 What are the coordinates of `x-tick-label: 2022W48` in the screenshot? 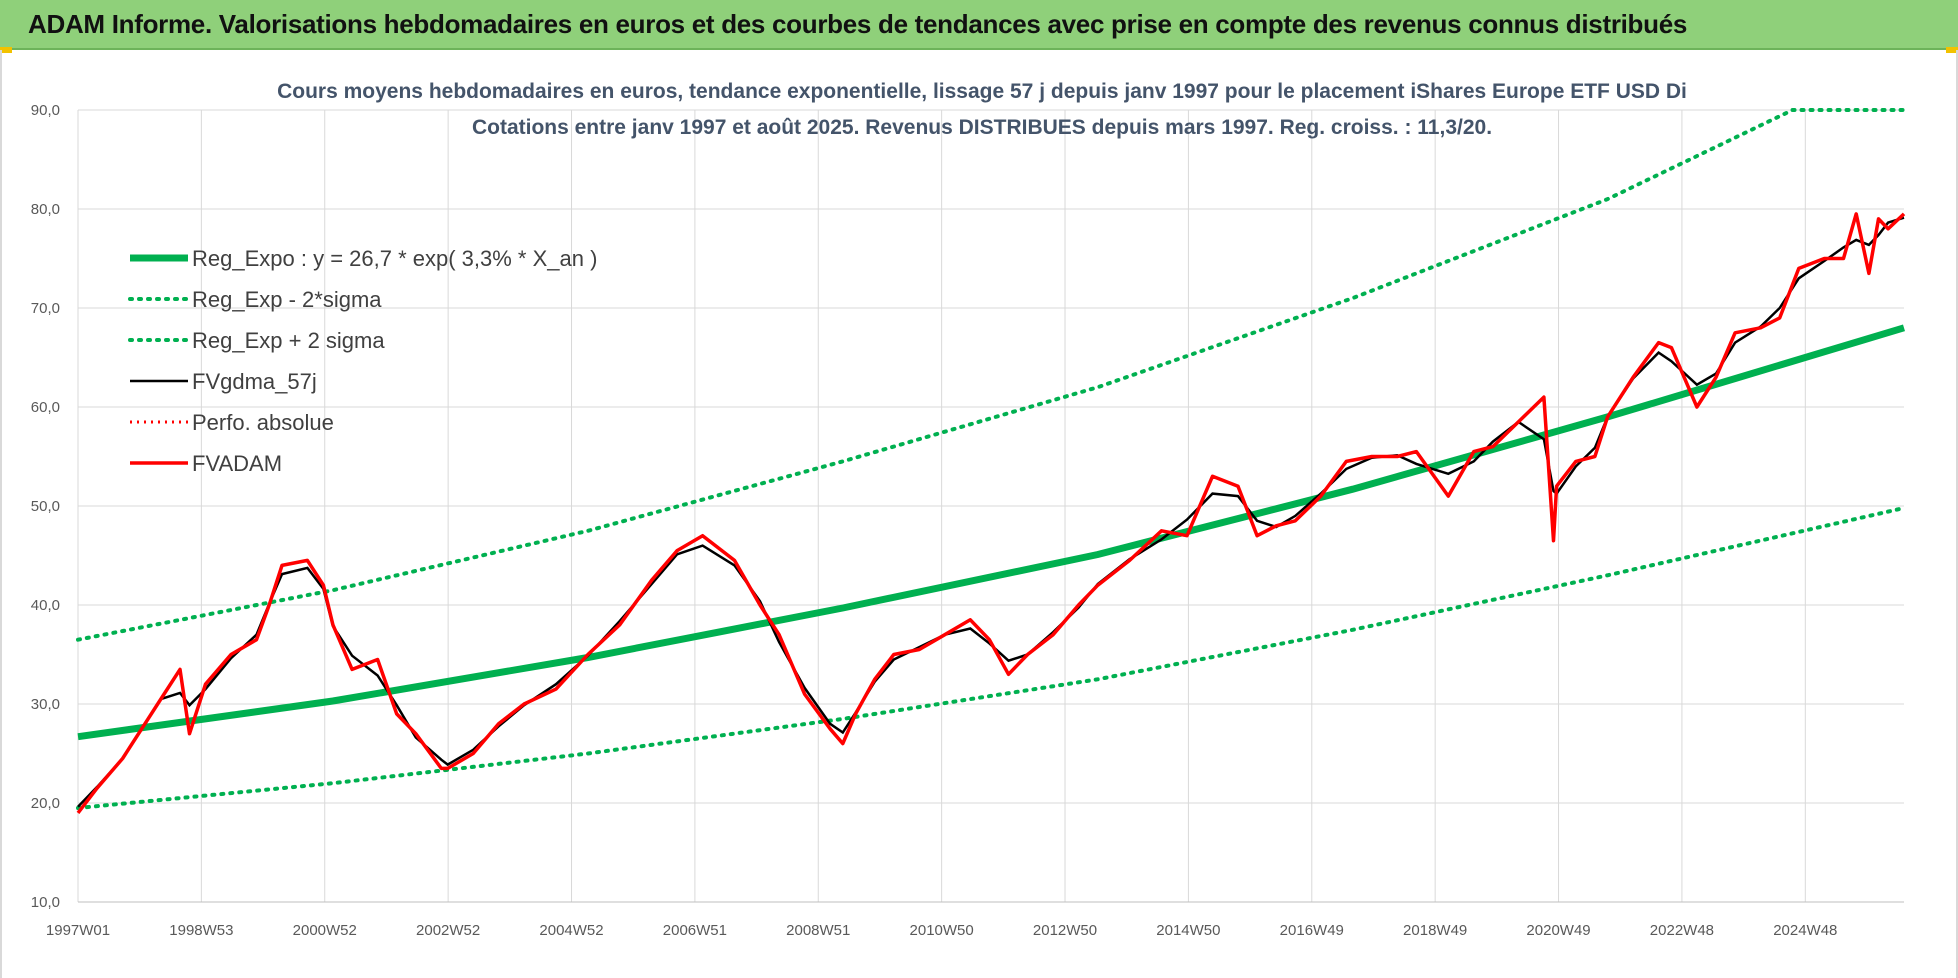 It's located at (1682, 930).